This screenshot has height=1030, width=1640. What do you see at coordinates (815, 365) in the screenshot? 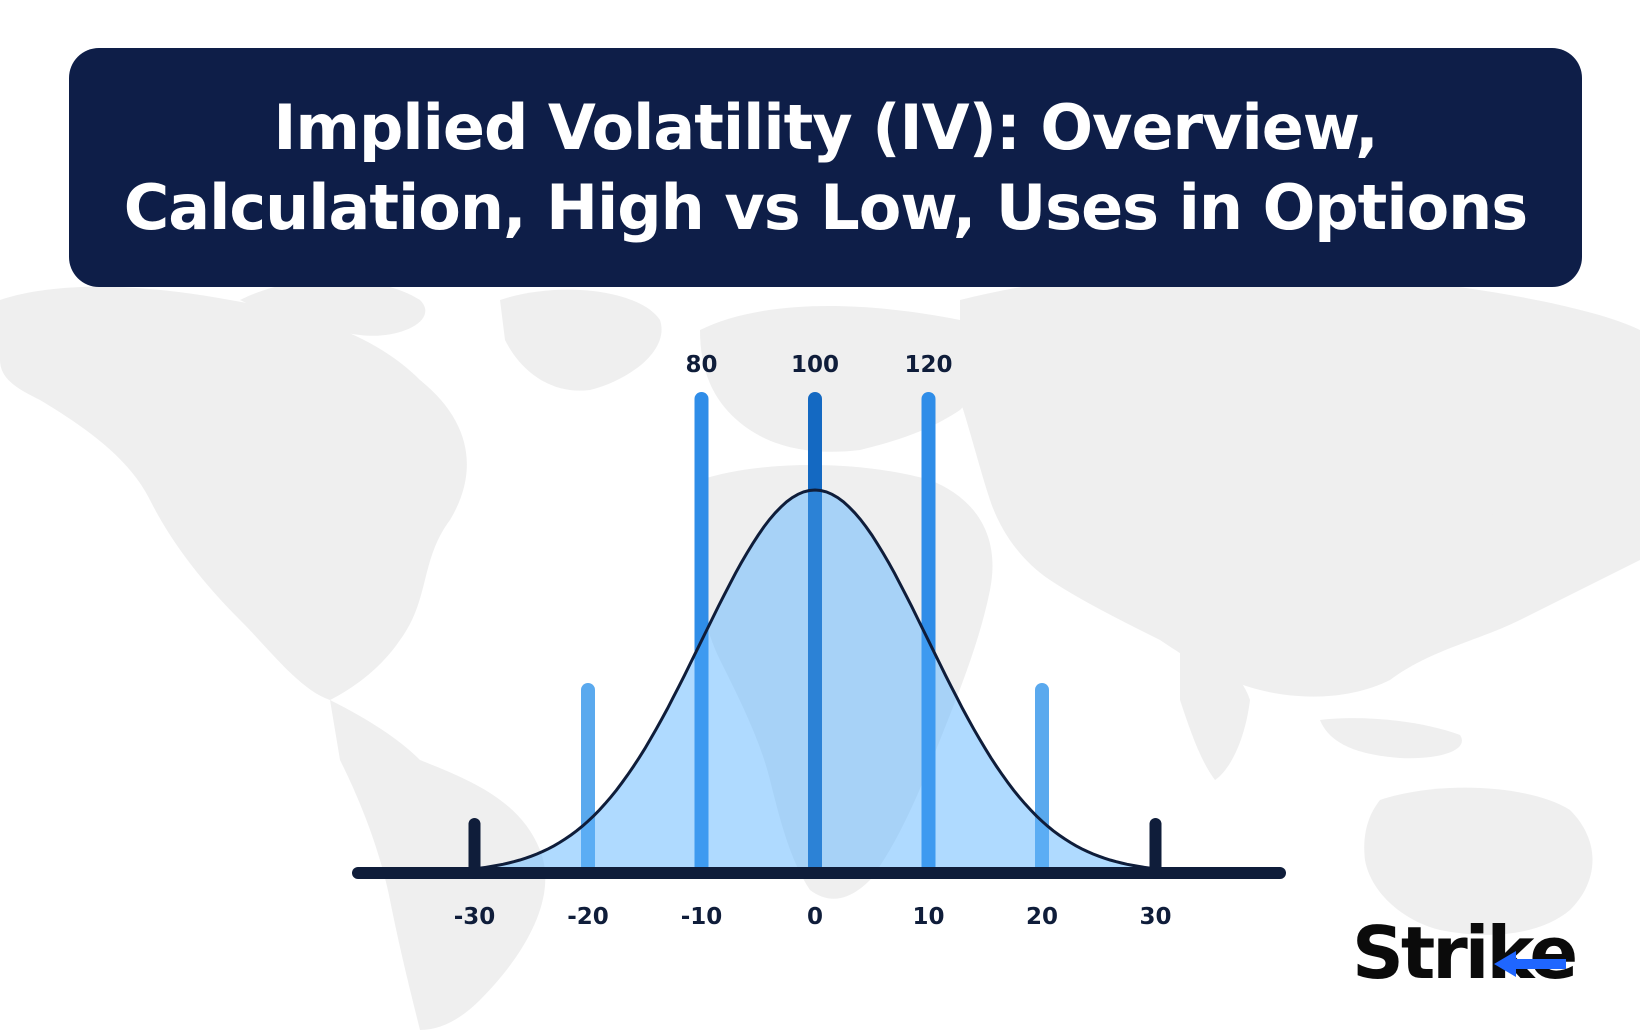
I see `marker-top-label-3: 100` at bounding box center [815, 365].